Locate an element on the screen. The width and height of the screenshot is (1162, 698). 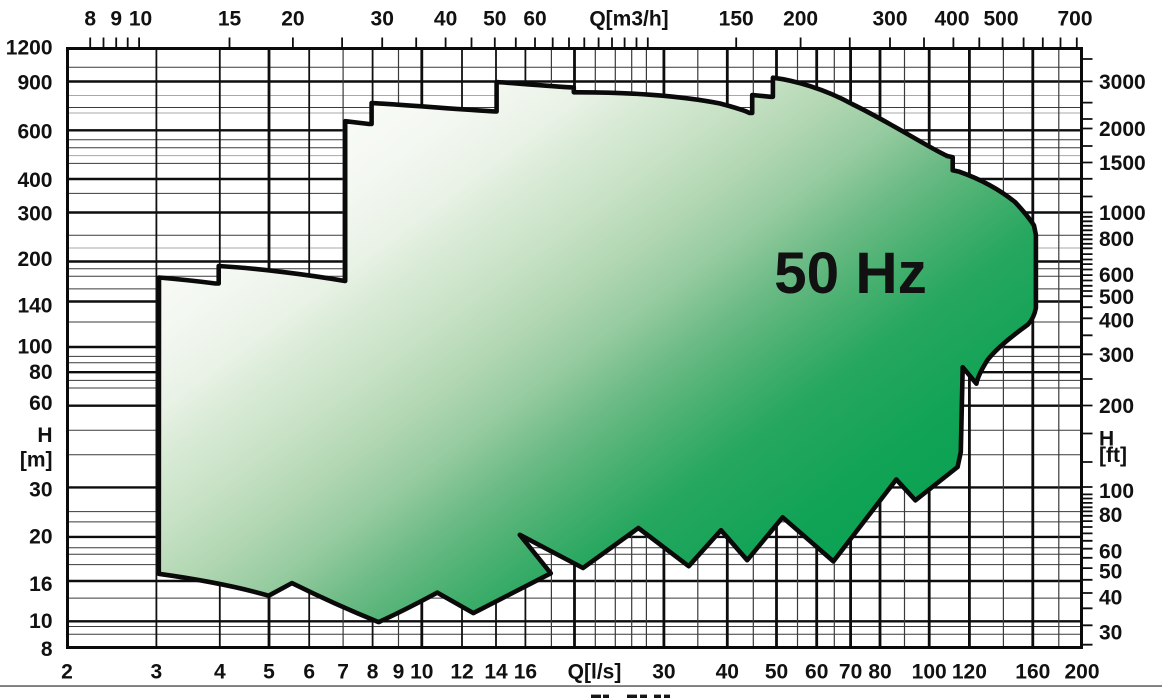
svg-text: 700 is located at coordinates (1074, 19).